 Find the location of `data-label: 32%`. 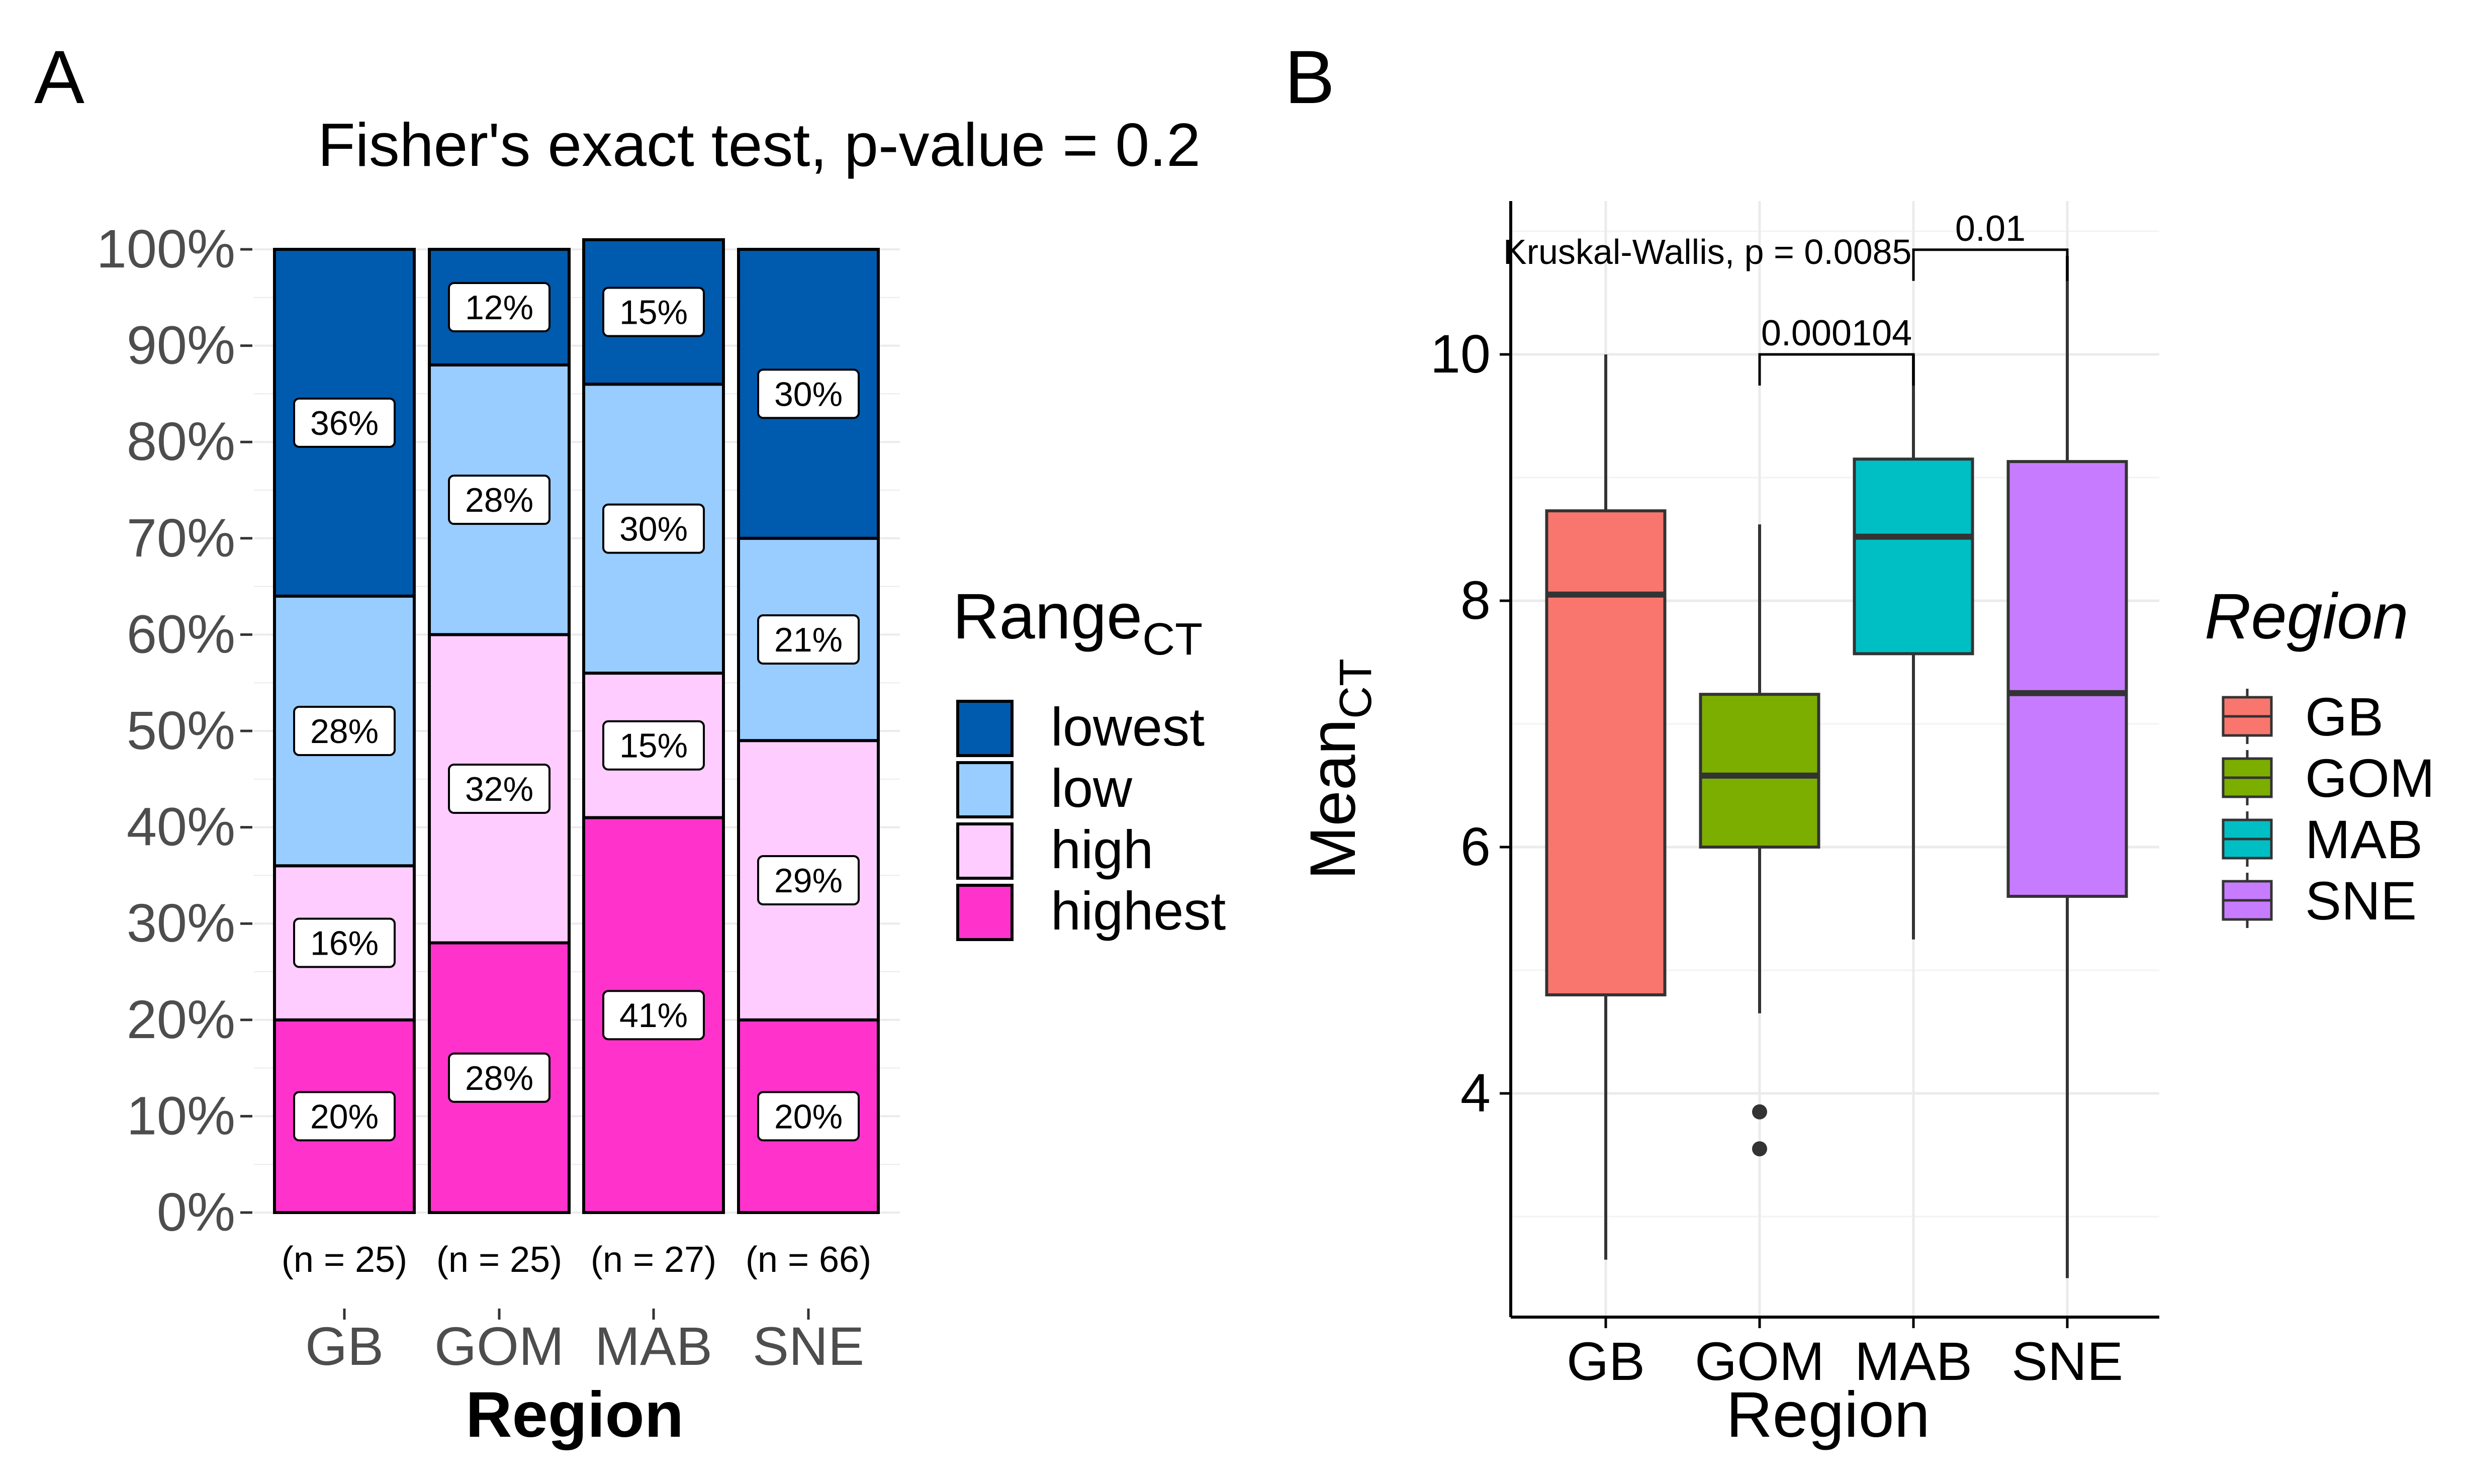

data-label: 32% is located at coordinates (499, 789).